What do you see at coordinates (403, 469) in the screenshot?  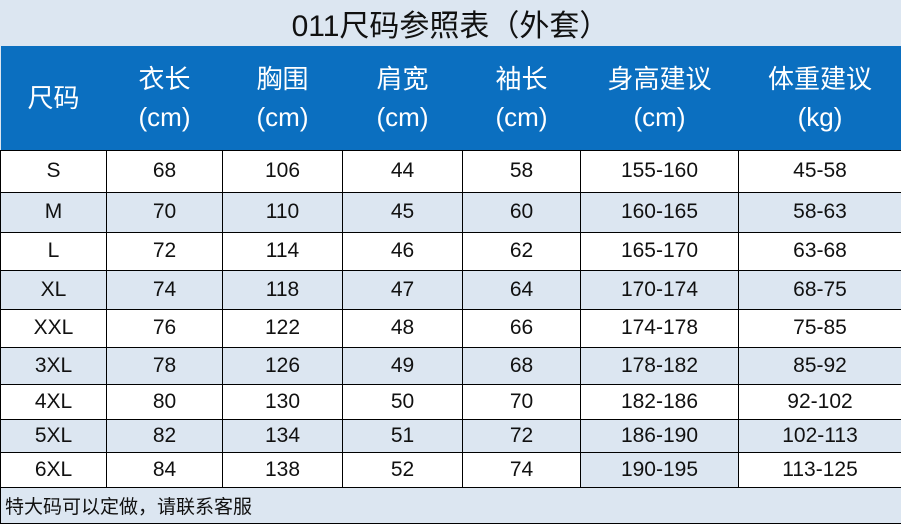 I see `table-cell: 52` at bounding box center [403, 469].